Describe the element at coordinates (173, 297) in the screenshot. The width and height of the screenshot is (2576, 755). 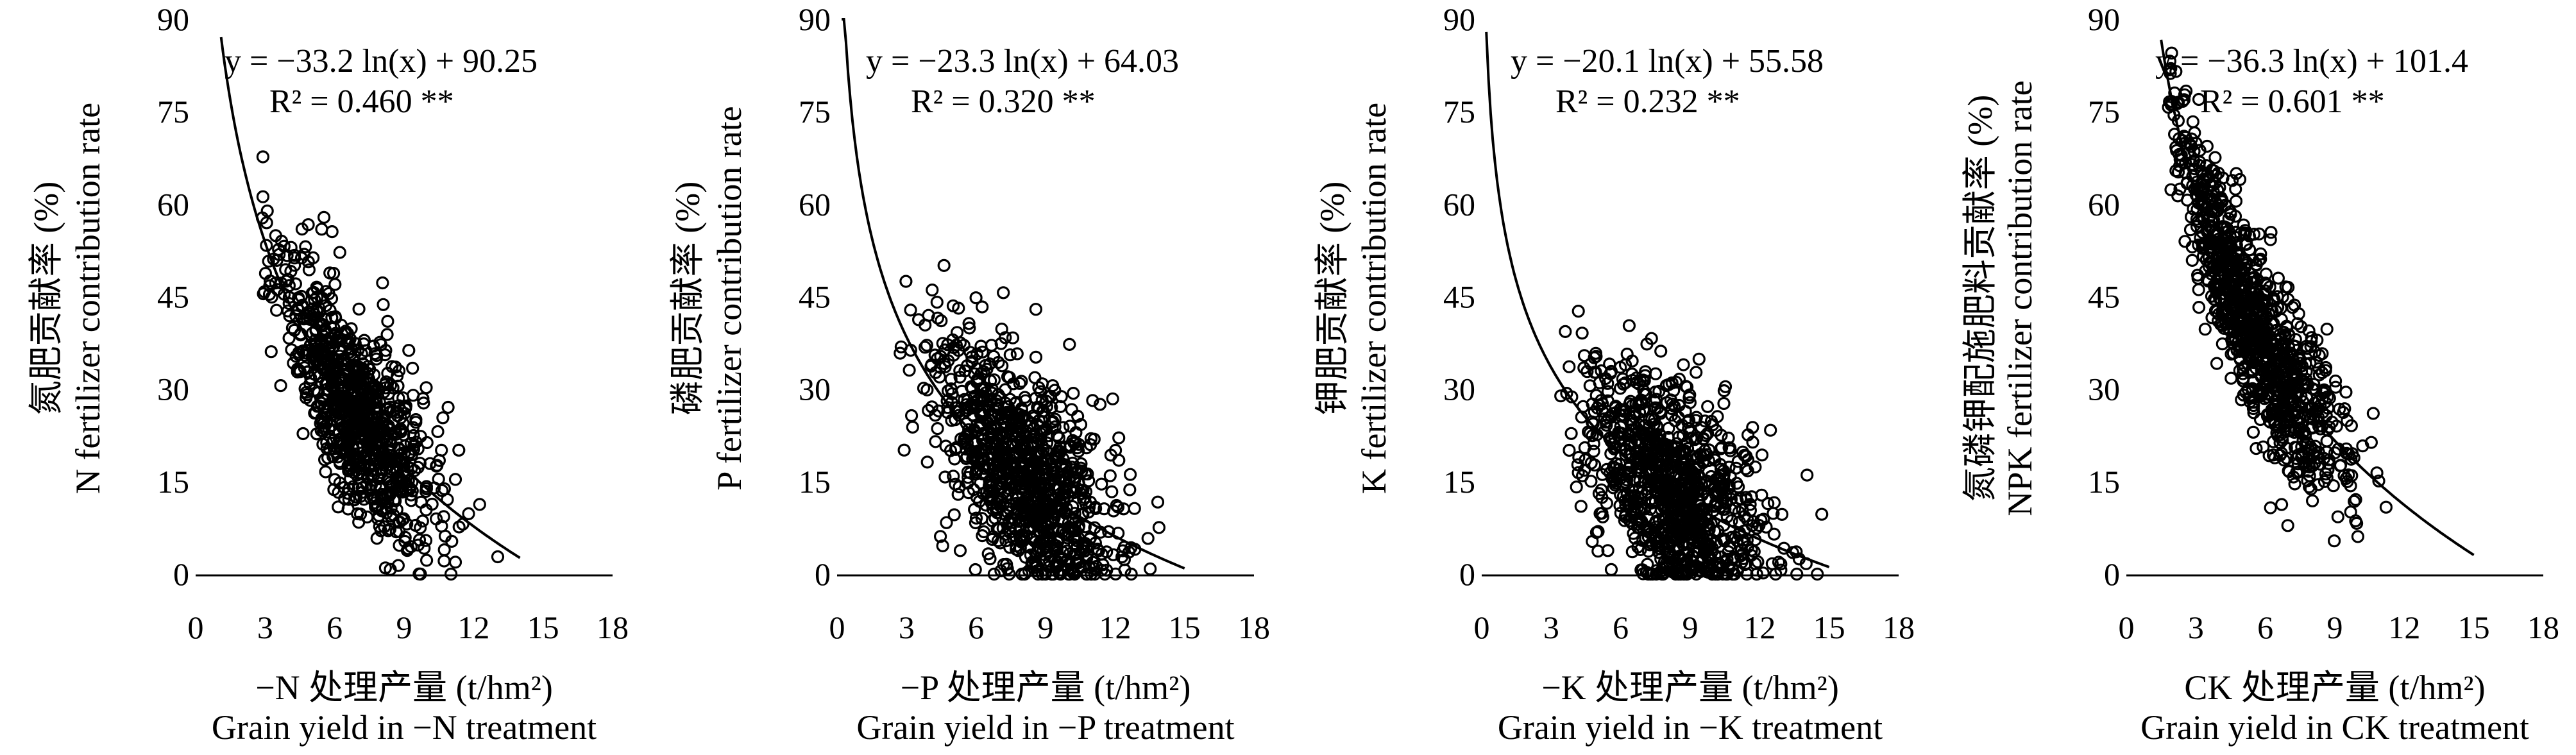
I see `y-tick-label: 45` at that location.